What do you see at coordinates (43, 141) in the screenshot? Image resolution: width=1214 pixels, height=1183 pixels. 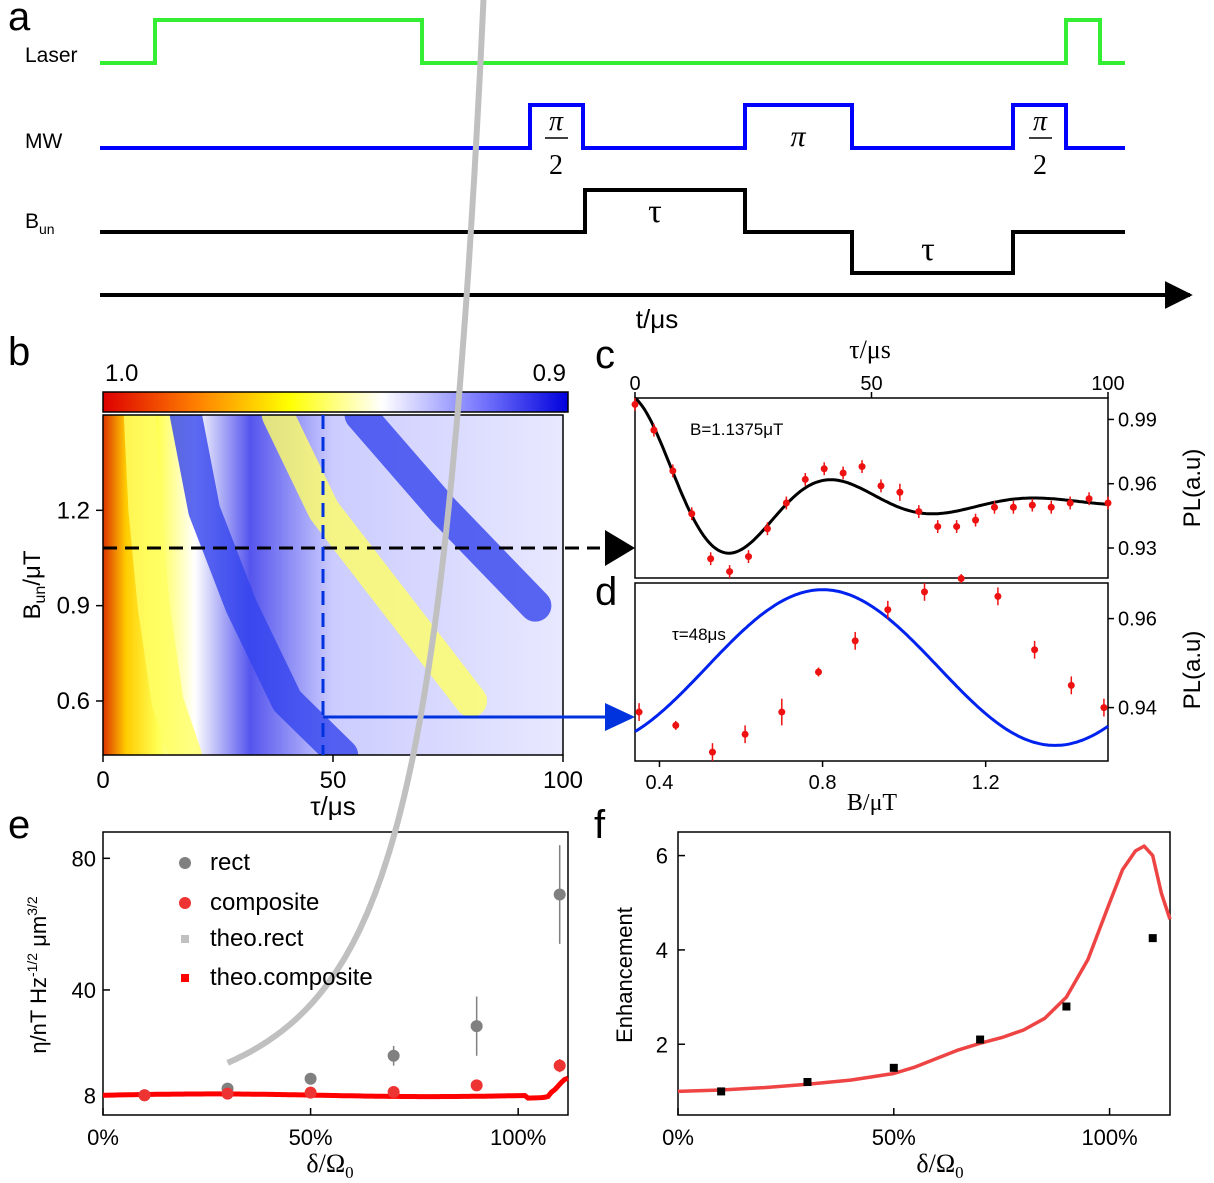 I see `row-label-mw: MW` at bounding box center [43, 141].